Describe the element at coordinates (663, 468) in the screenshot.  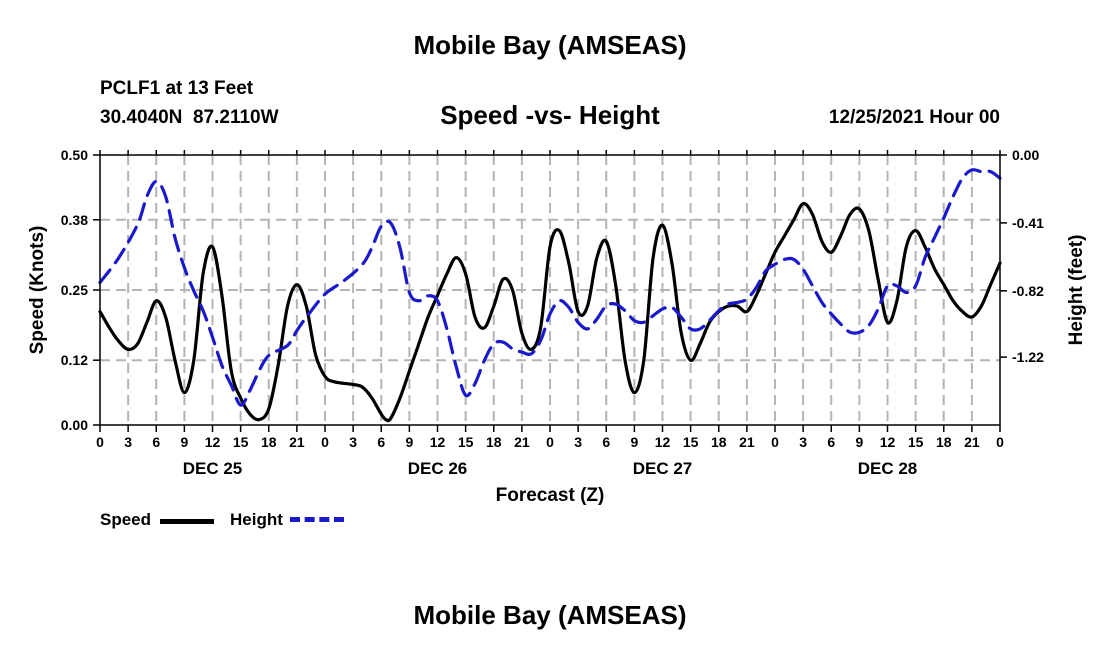
I see `day-label: DEC 27` at that location.